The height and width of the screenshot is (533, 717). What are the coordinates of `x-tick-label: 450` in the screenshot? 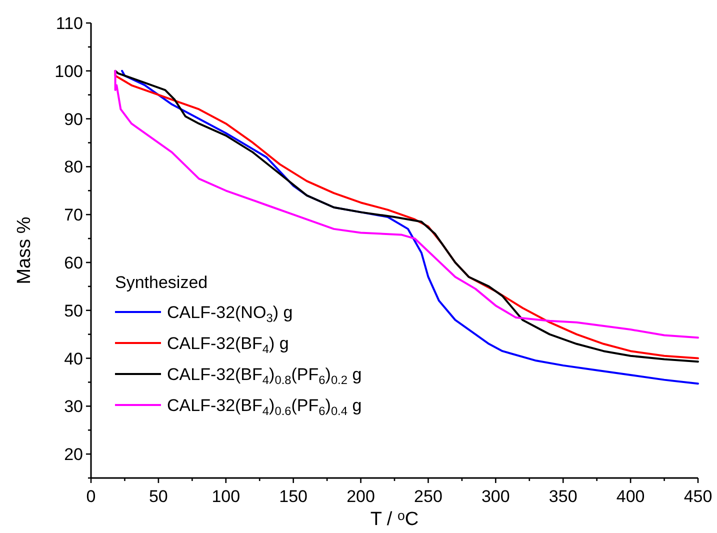 It's located at (698, 496).